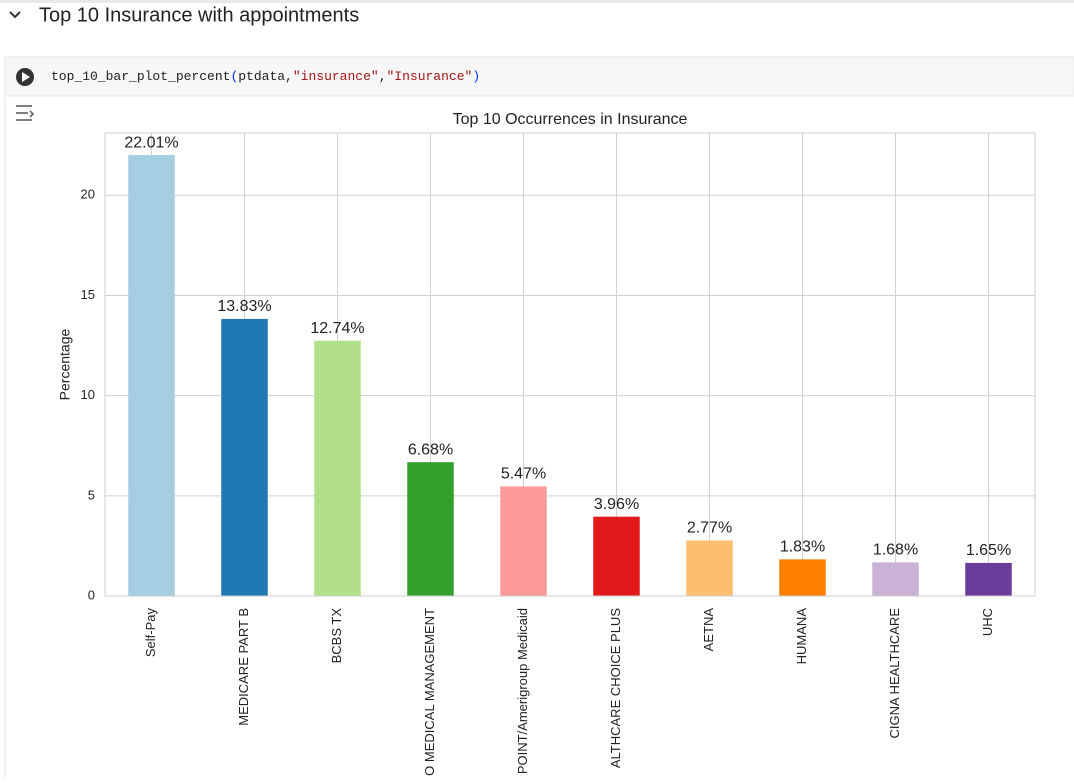  What do you see at coordinates (243, 667) in the screenshot?
I see `x-tick-label: MEDICARE PART B` at bounding box center [243, 667].